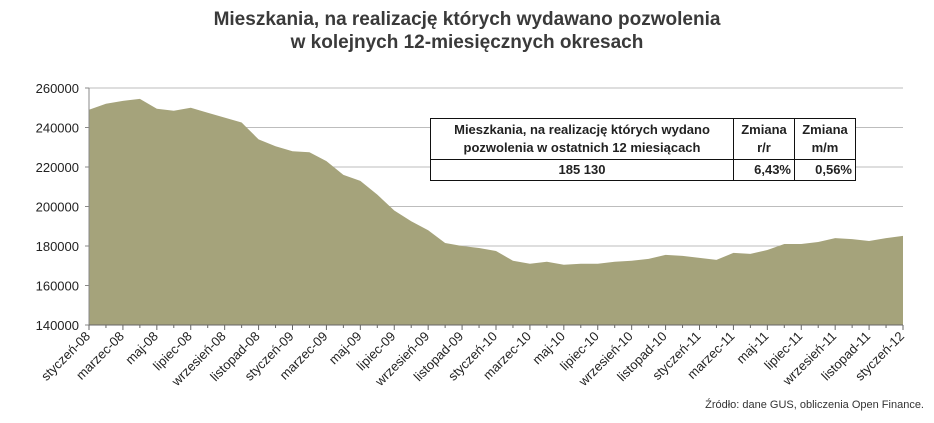 The width and height of the screenshot is (934, 423). Describe the element at coordinates (57, 207) in the screenshot. I see `y-tick-label: 200000` at that location.